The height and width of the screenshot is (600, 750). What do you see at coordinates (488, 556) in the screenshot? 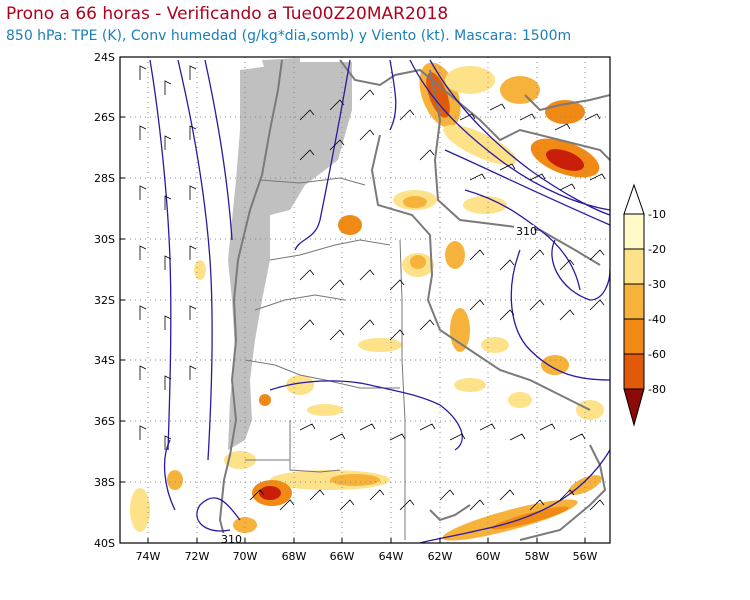
I see `lon-label: 60W` at bounding box center [488, 556].